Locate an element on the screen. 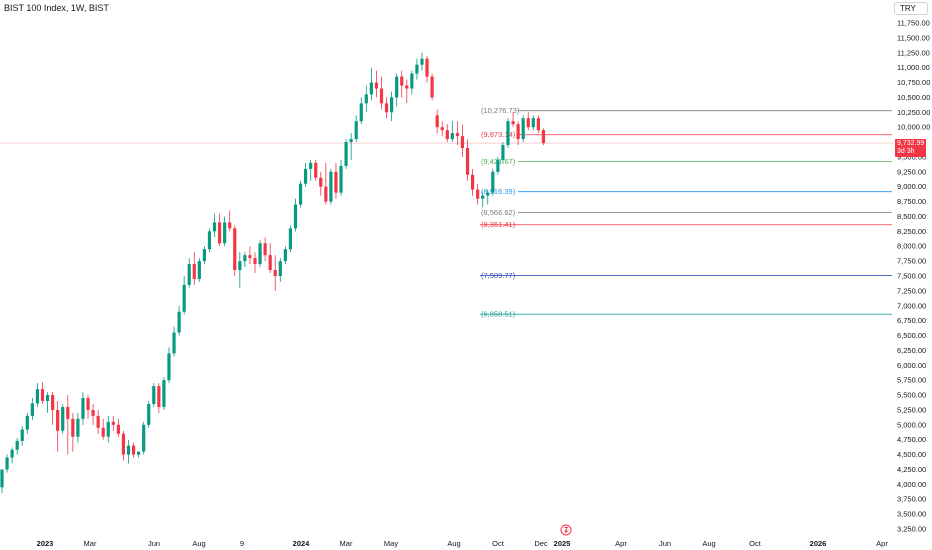  level-label: (8,361.41) is located at coordinates (498, 224).